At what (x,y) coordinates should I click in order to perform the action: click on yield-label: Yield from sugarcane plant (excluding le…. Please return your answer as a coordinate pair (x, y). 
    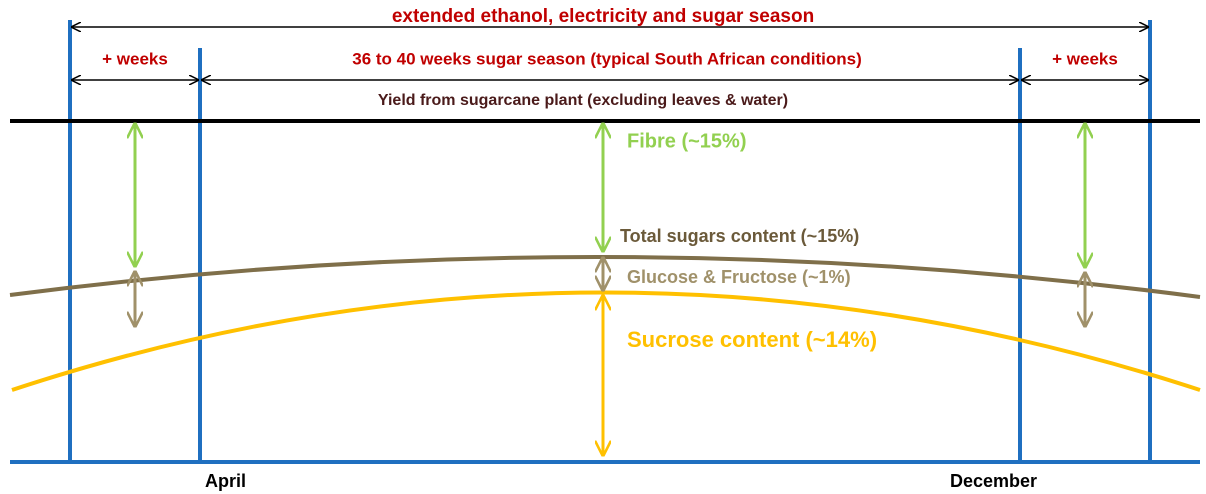
    Looking at the image, I should click on (583, 100).